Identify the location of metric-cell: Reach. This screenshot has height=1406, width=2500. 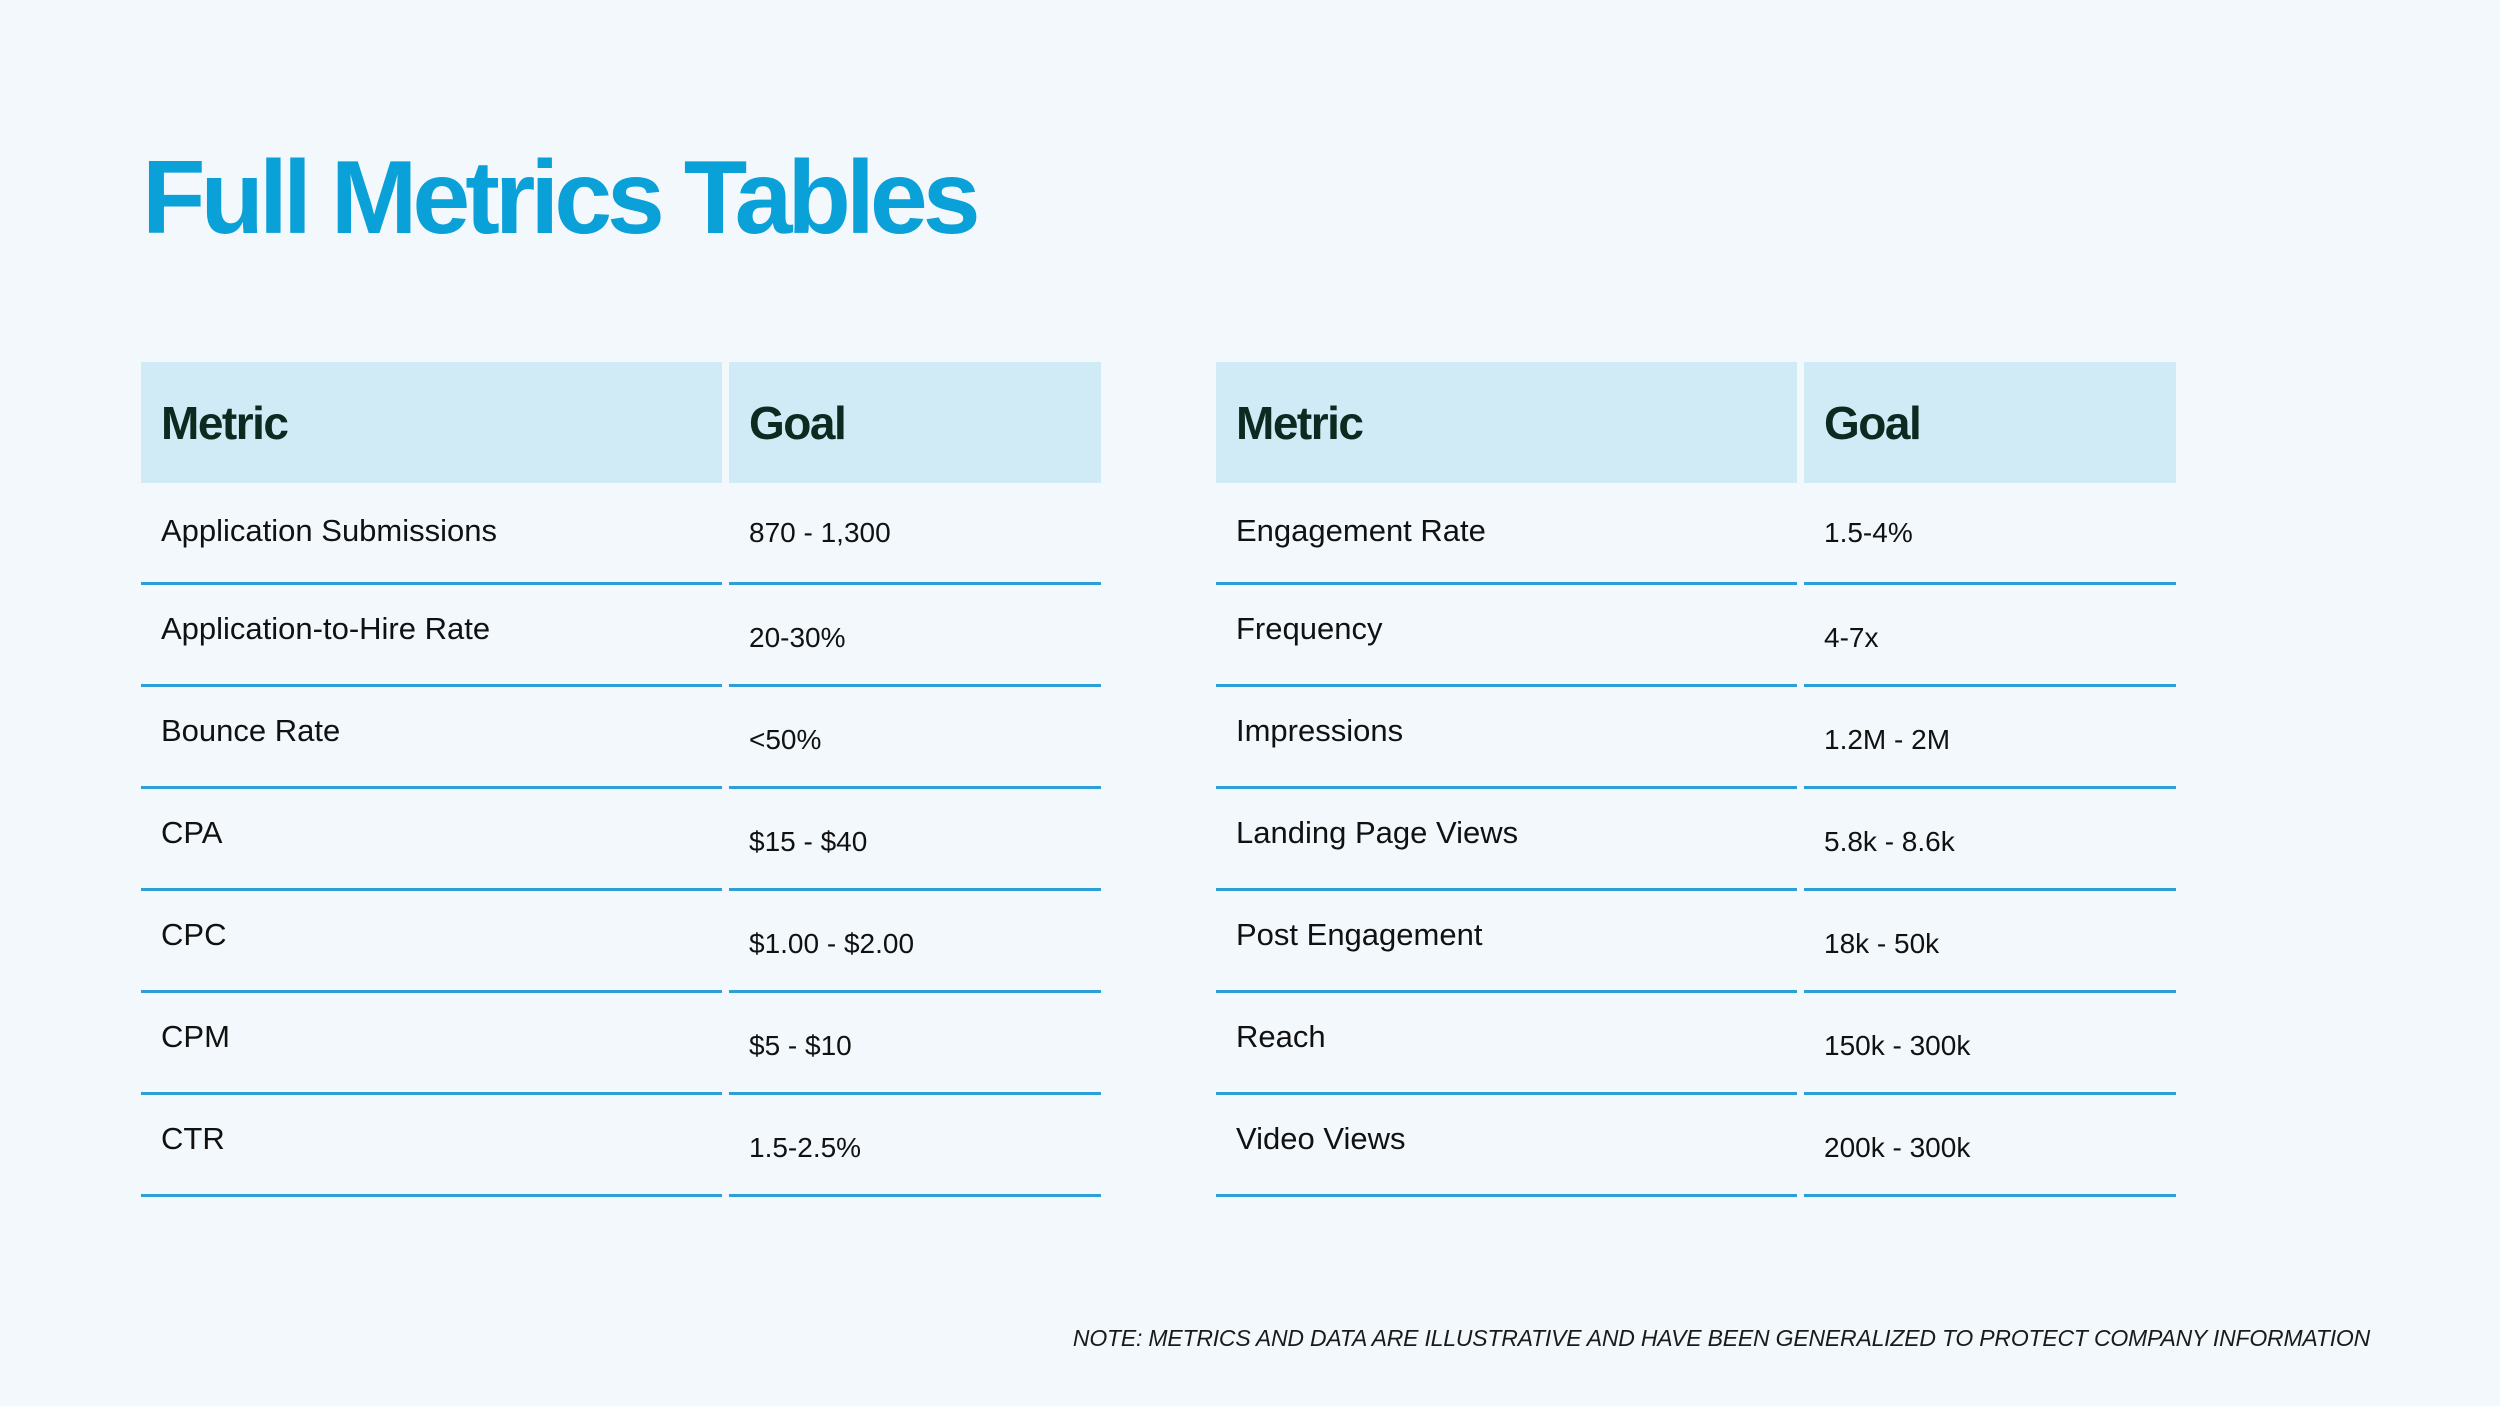
(1506, 1044).